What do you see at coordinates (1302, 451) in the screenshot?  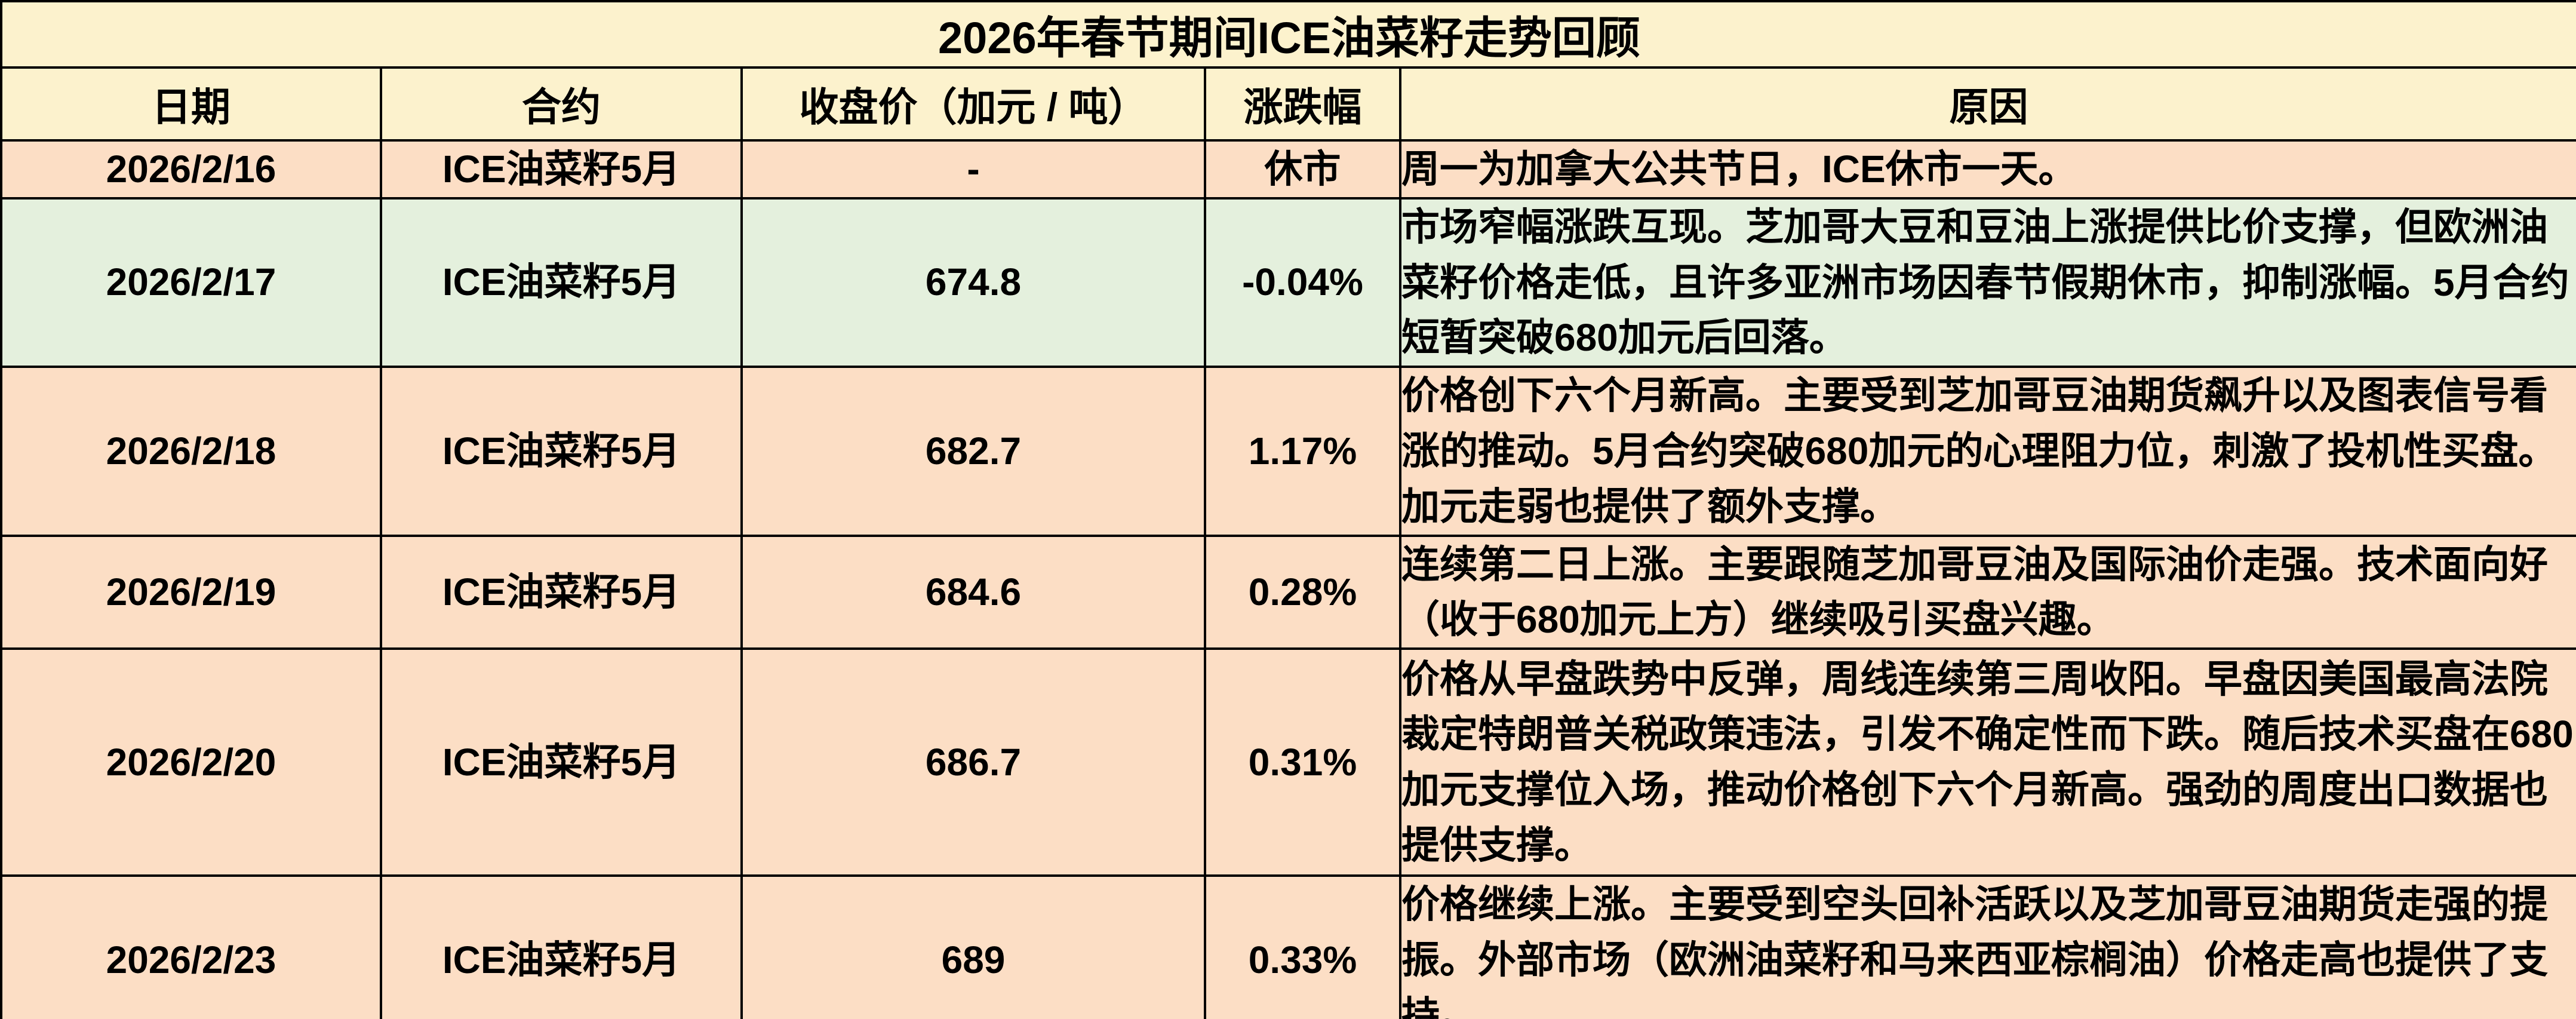 I see `cell-change: 1.17%` at bounding box center [1302, 451].